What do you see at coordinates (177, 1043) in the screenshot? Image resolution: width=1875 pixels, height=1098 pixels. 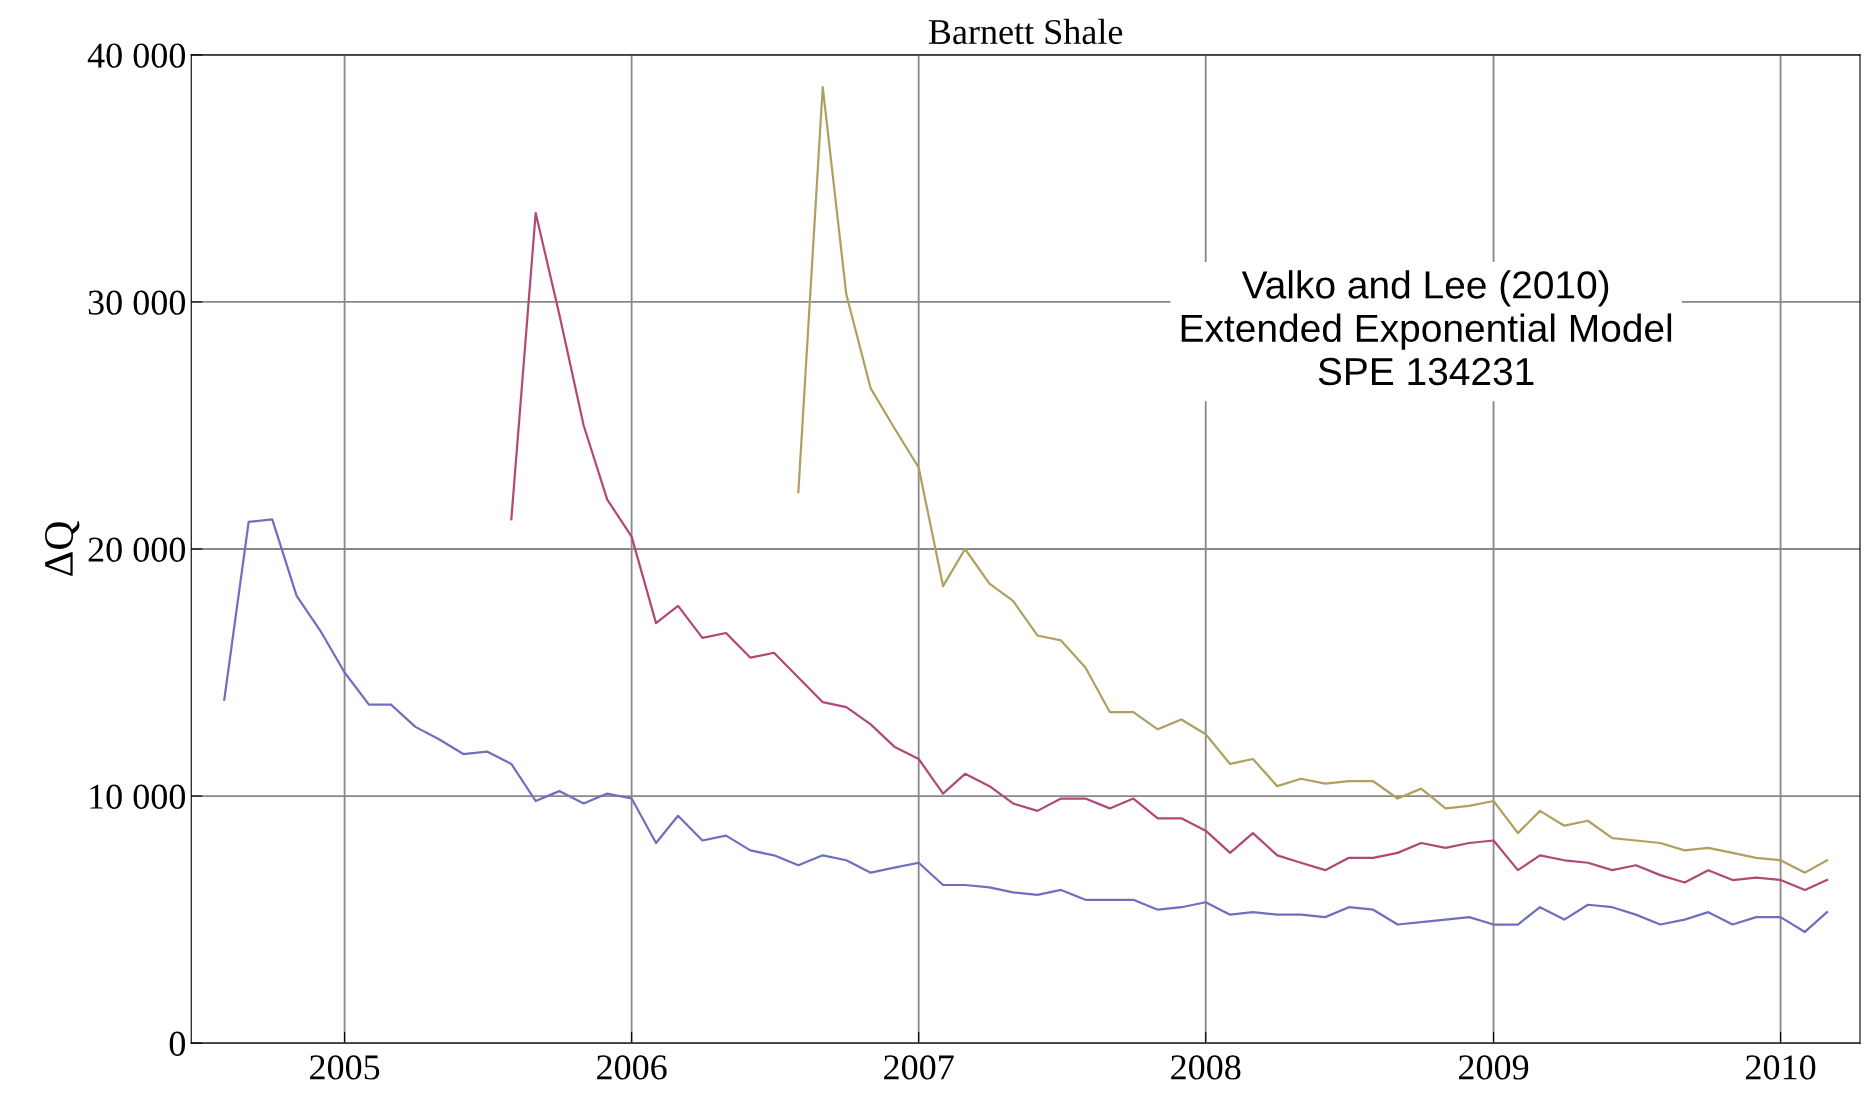 I see `y-tick-label: 0` at bounding box center [177, 1043].